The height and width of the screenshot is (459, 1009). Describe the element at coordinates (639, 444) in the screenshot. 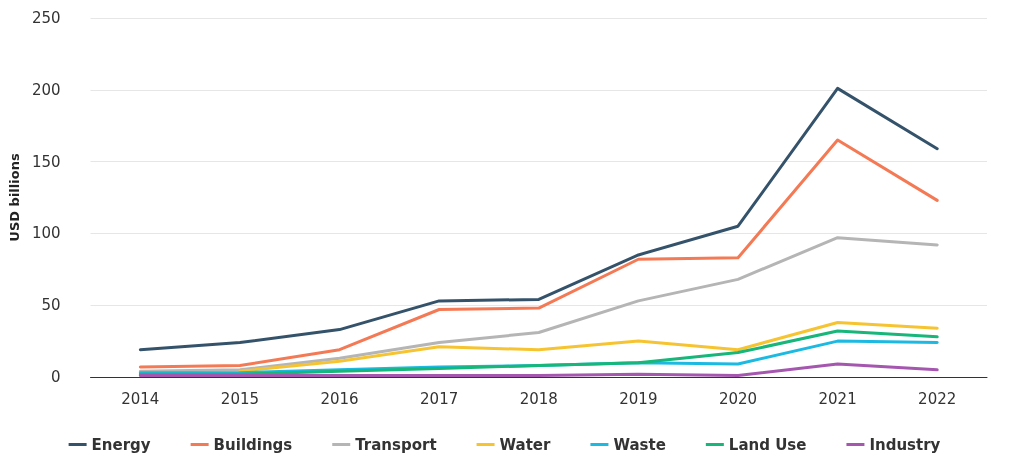

I see `legend-label: Waste` at that location.